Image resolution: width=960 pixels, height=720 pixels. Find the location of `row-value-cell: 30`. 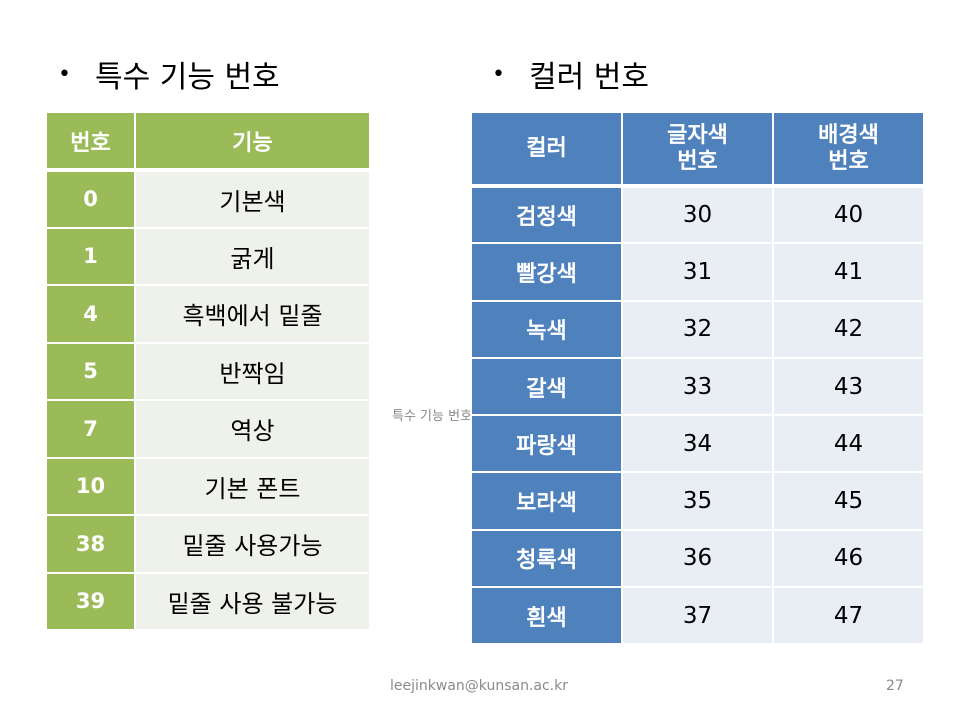

row-value-cell: 30 is located at coordinates (697, 214).